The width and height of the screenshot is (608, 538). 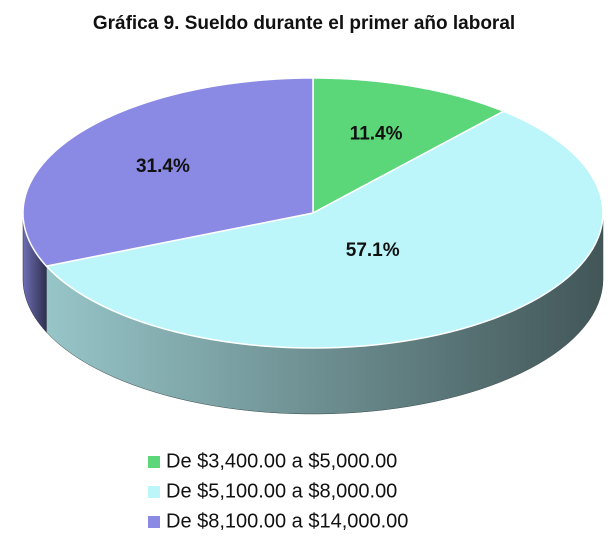 I want to click on data-label: 57.1%, so click(x=373, y=250).